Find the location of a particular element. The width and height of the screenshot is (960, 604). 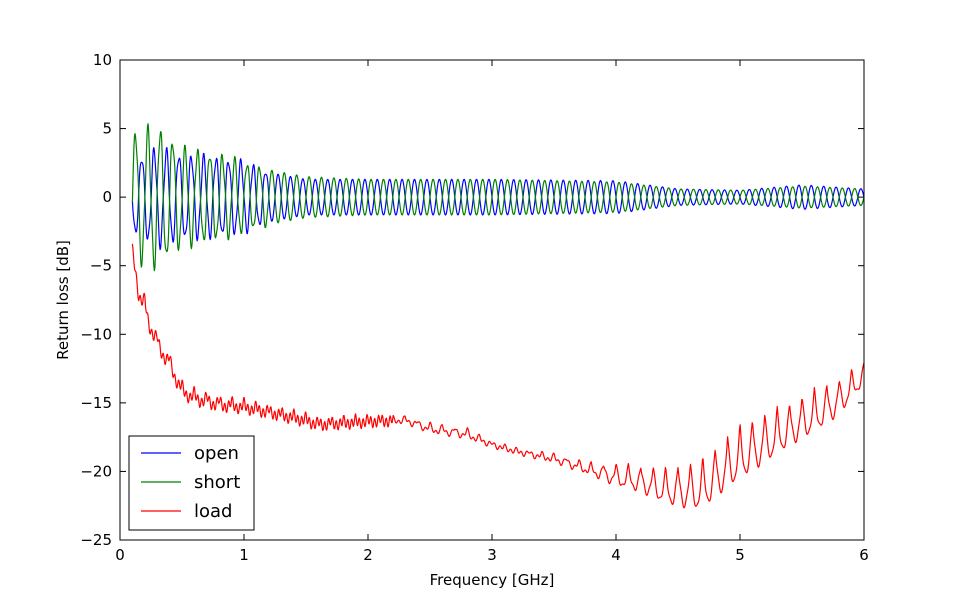

y-tick-label: −20 is located at coordinates (96, 471).